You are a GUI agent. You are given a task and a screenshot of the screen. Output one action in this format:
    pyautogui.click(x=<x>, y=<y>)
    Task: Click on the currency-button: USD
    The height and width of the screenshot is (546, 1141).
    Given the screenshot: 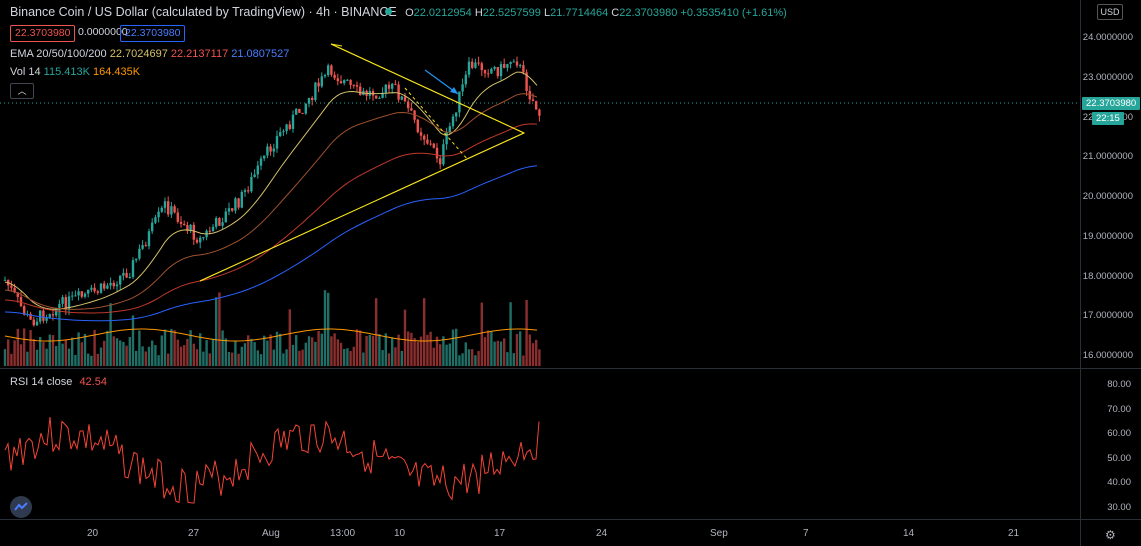 What is the action you would take?
    pyautogui.click(x=1110, y=12)
    